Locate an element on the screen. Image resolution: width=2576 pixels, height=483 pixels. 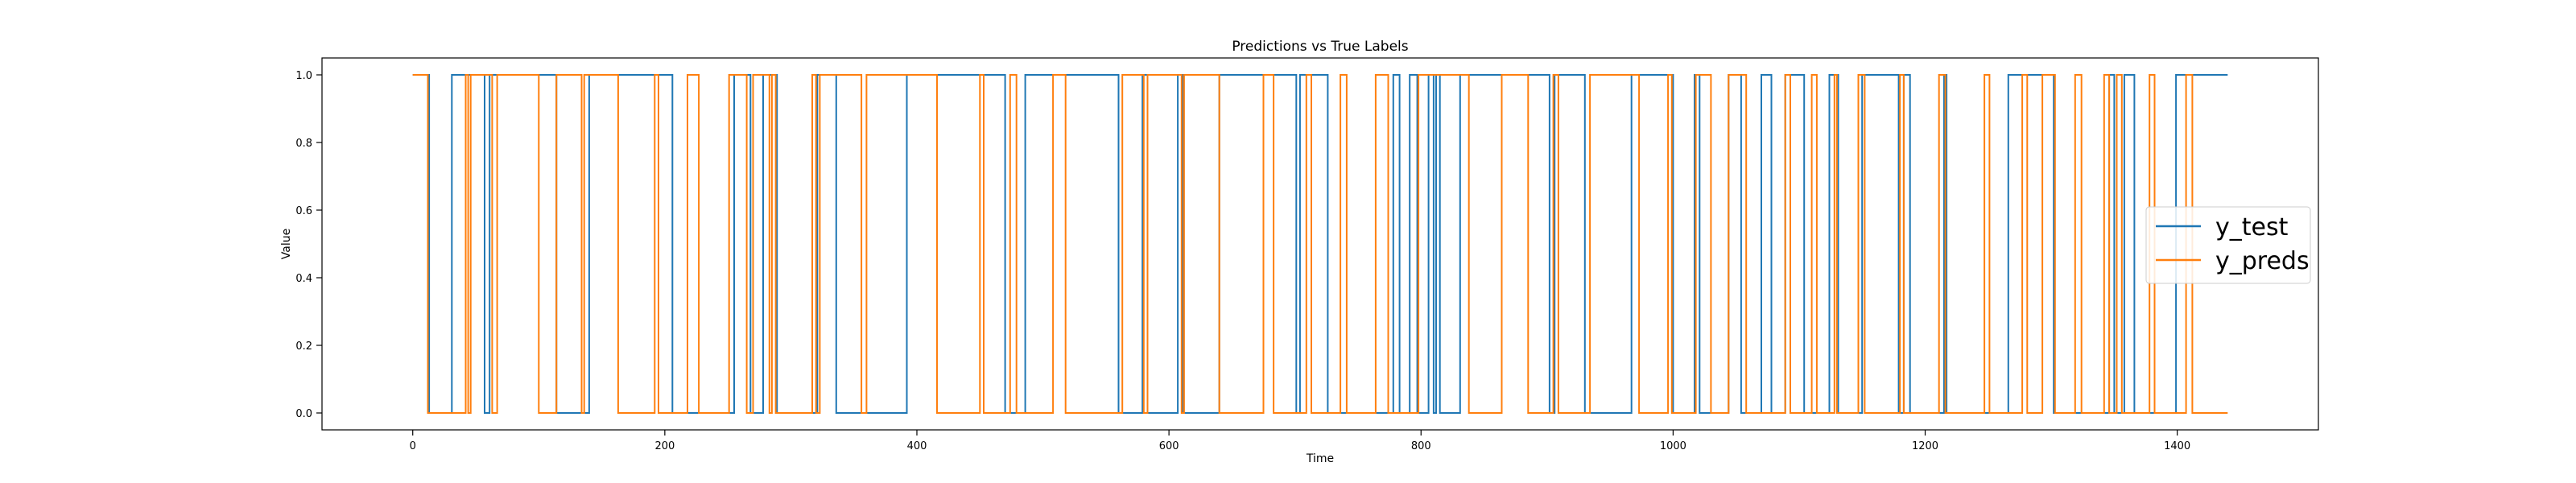
legend: y_test y_preds is located at coordinates (2228, 245).